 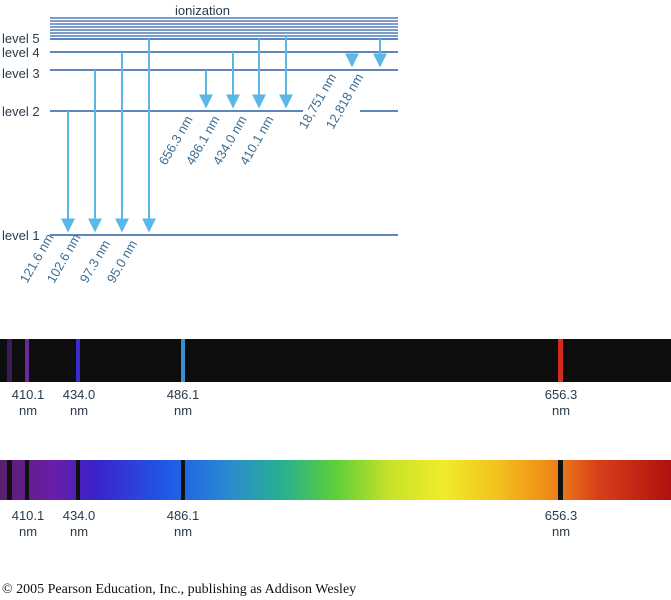 I want to click on emission-tick-434-0-unit: nm, so click(x=79, y=410).